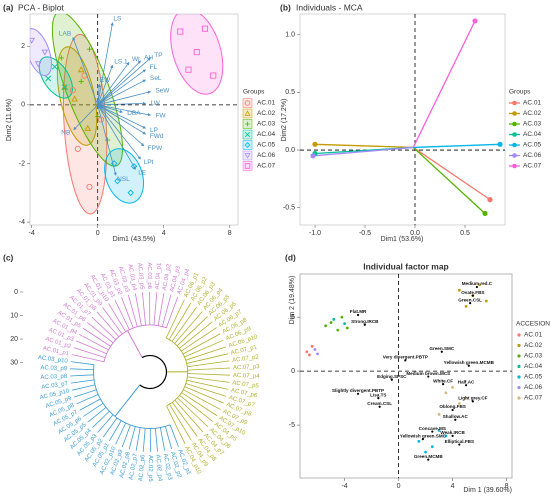 Image resolution: width=550 pixels, height=499 pixels. What do you see at coordinates (365, 321) in the screenshot?
I see `category-label: Strong.IRCB` at bounding box center [365, 321].